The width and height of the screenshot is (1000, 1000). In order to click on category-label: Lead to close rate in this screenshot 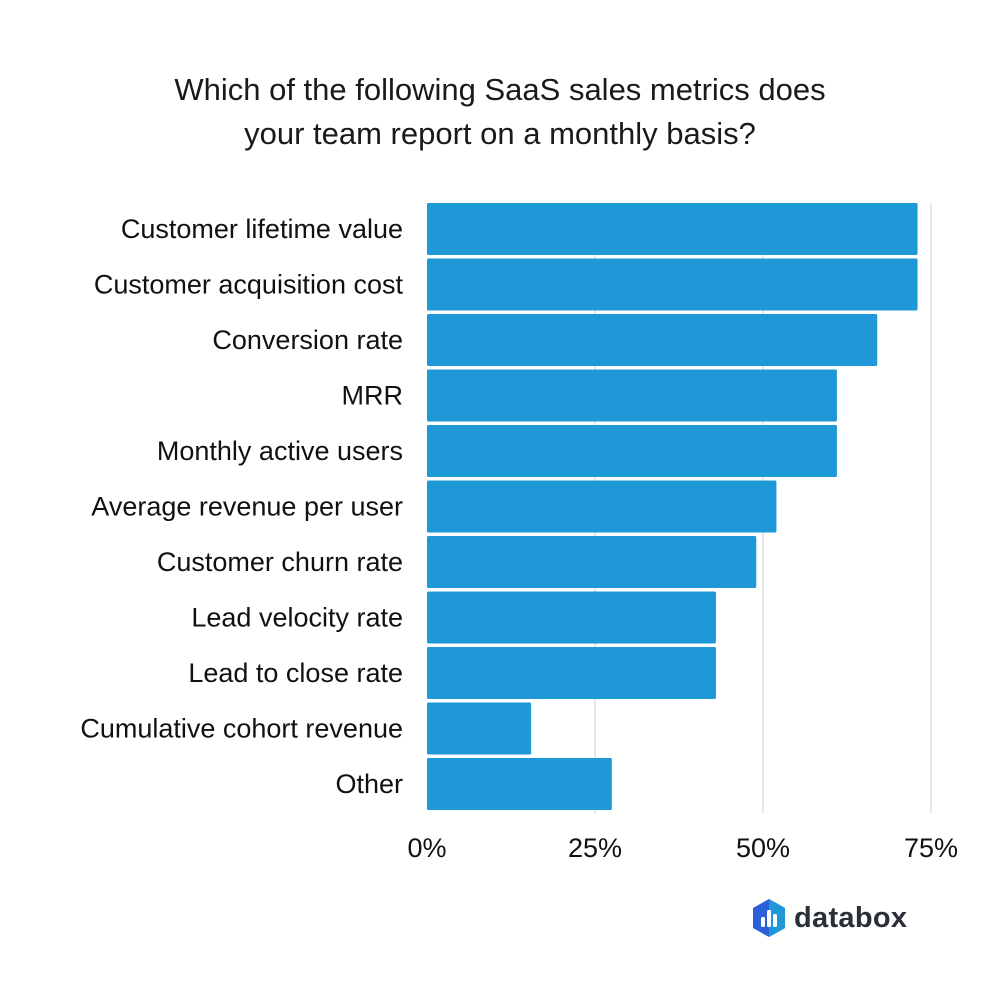, I will do `click(295, 673)`.